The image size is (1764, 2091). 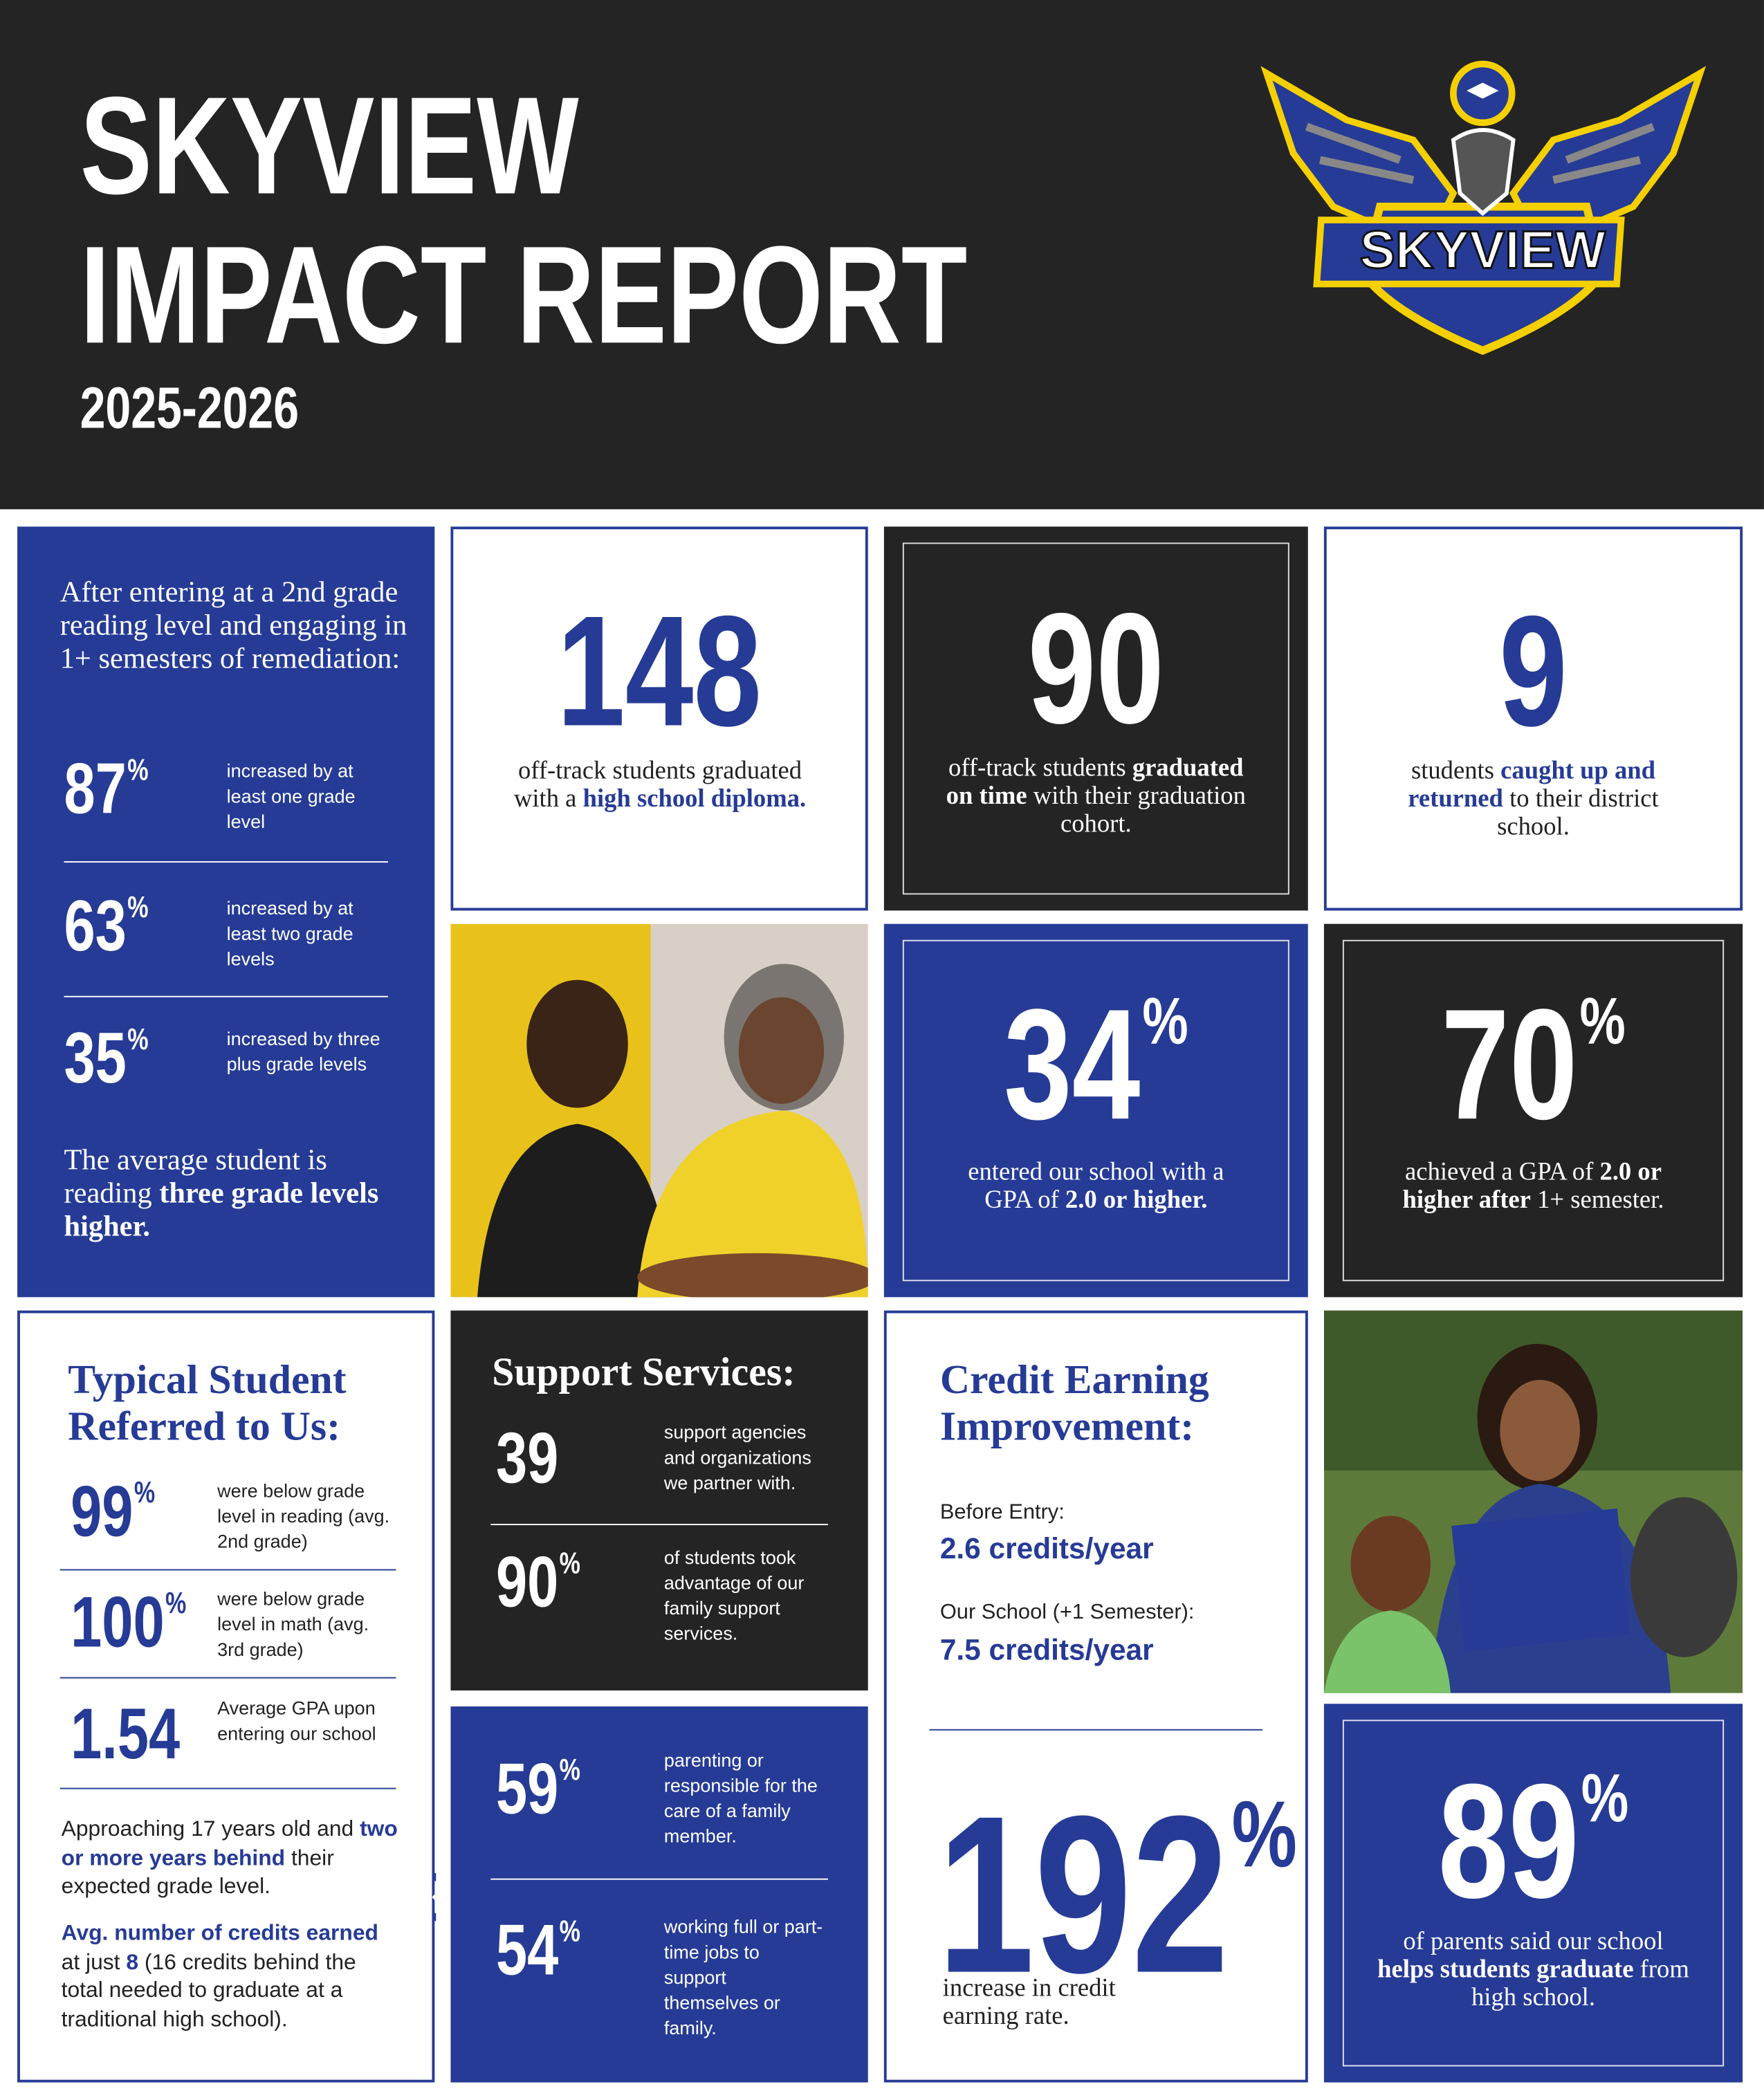 What do you see at coordinates (1483, 250) in the screenshot?
I see `logo-text: SKYVIEW` at bounding box center [1483, 250].